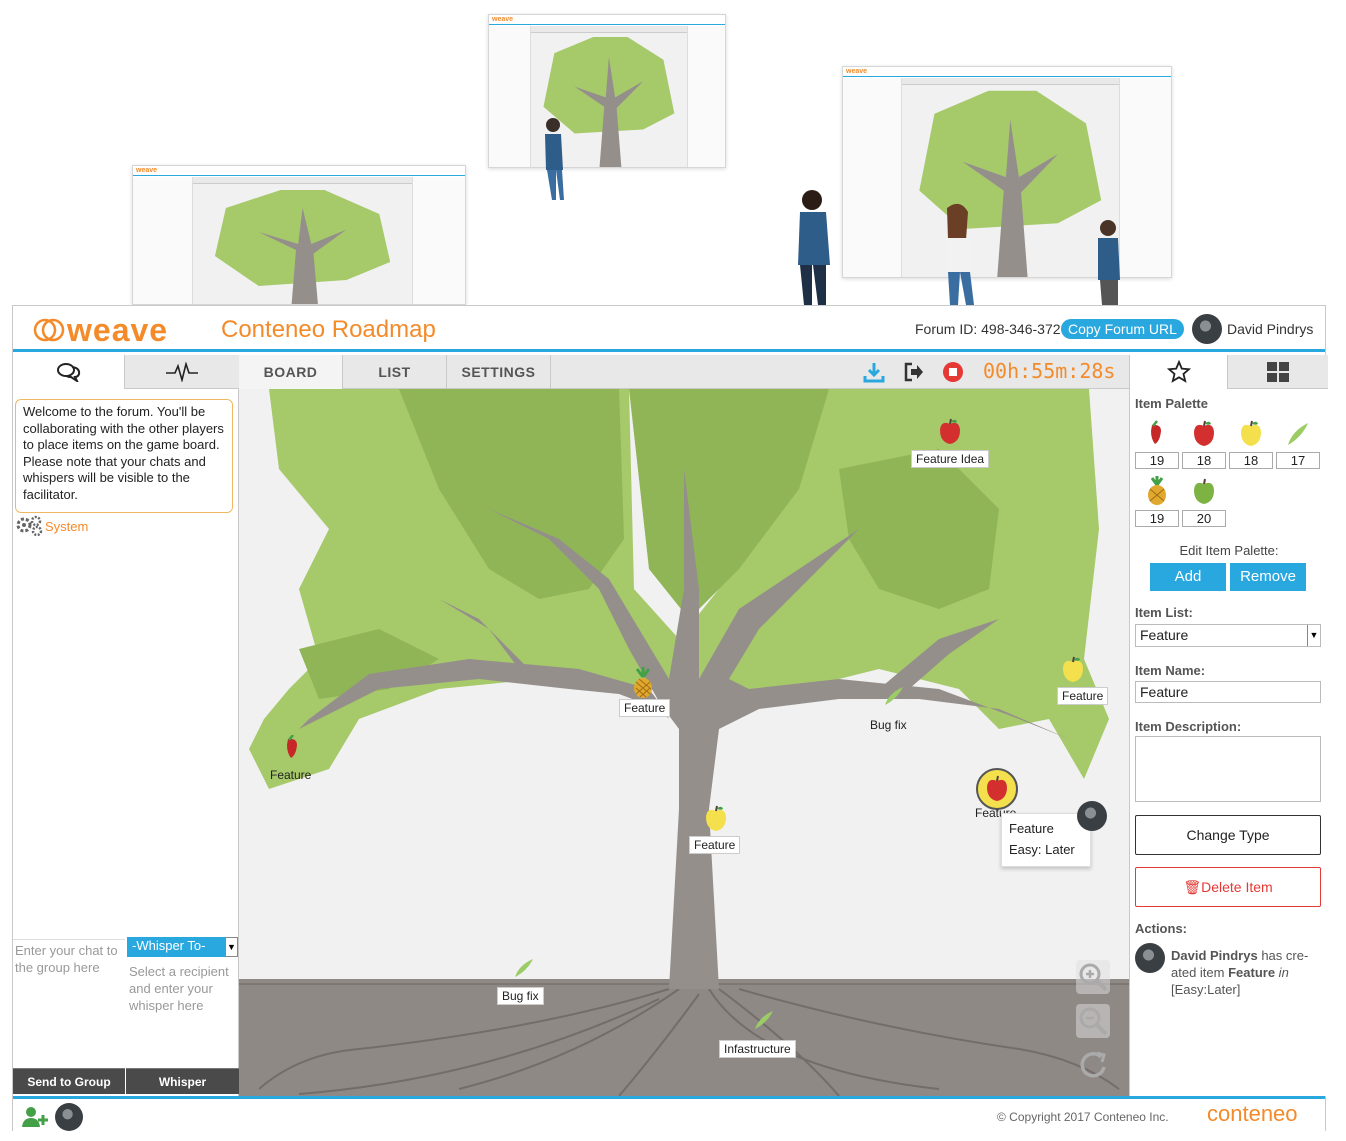 The height and width of the screenshot is (1141, 1346). Describe the element at coordinates (1214, 955) in the screenshot. I see `action-user: David Pindrys` at that location.